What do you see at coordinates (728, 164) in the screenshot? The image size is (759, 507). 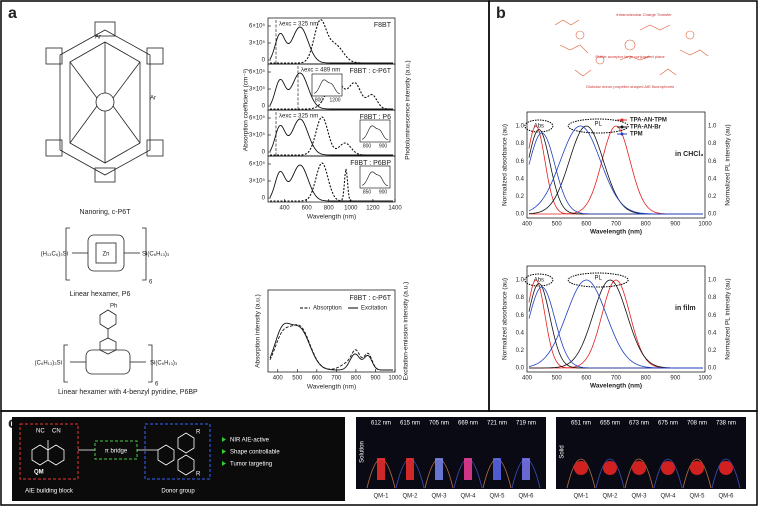 I see `y2-axis-label: Normalized PL intensity (au)` at bounding box center [728, 164].